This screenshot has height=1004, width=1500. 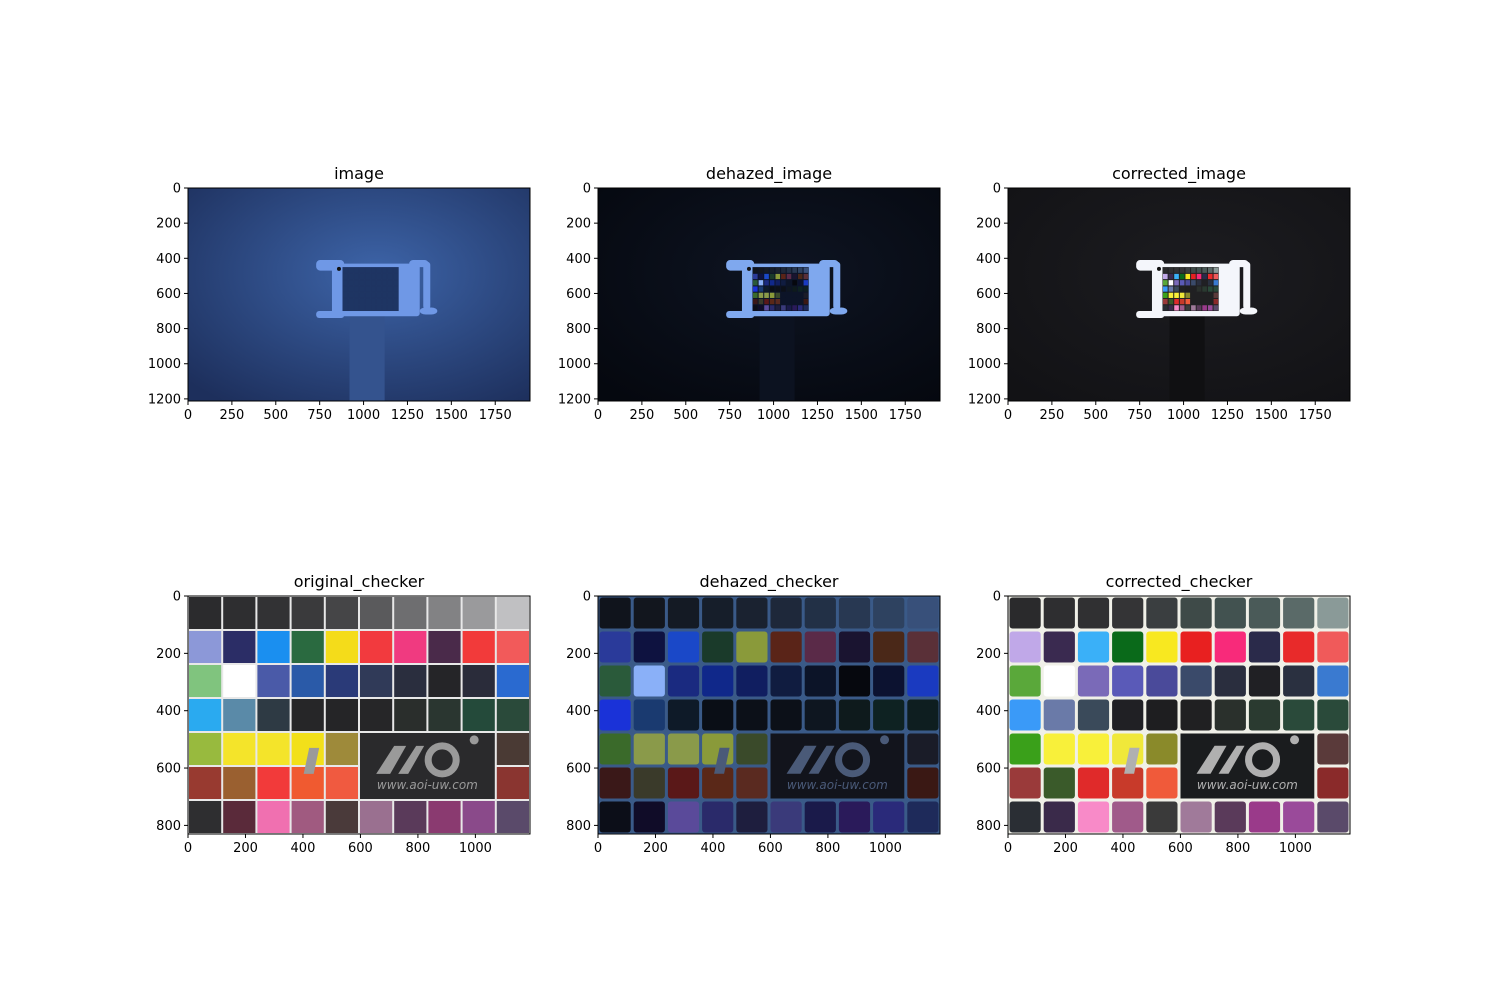 I want to click on axes-frame, so click(x=359, y=715).